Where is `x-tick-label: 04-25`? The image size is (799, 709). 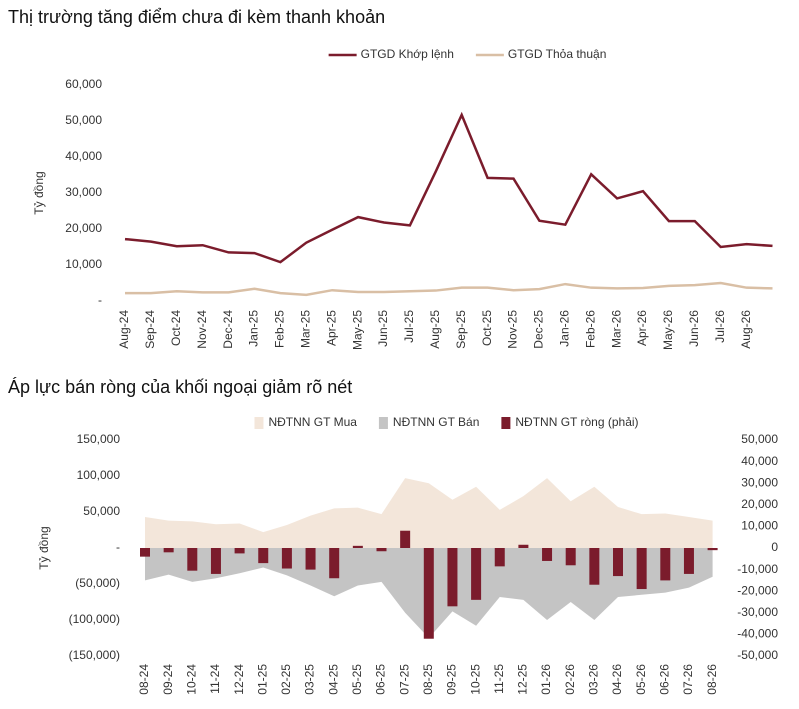
x-tick-label: 04-25 is located at coordinates (333, 679).